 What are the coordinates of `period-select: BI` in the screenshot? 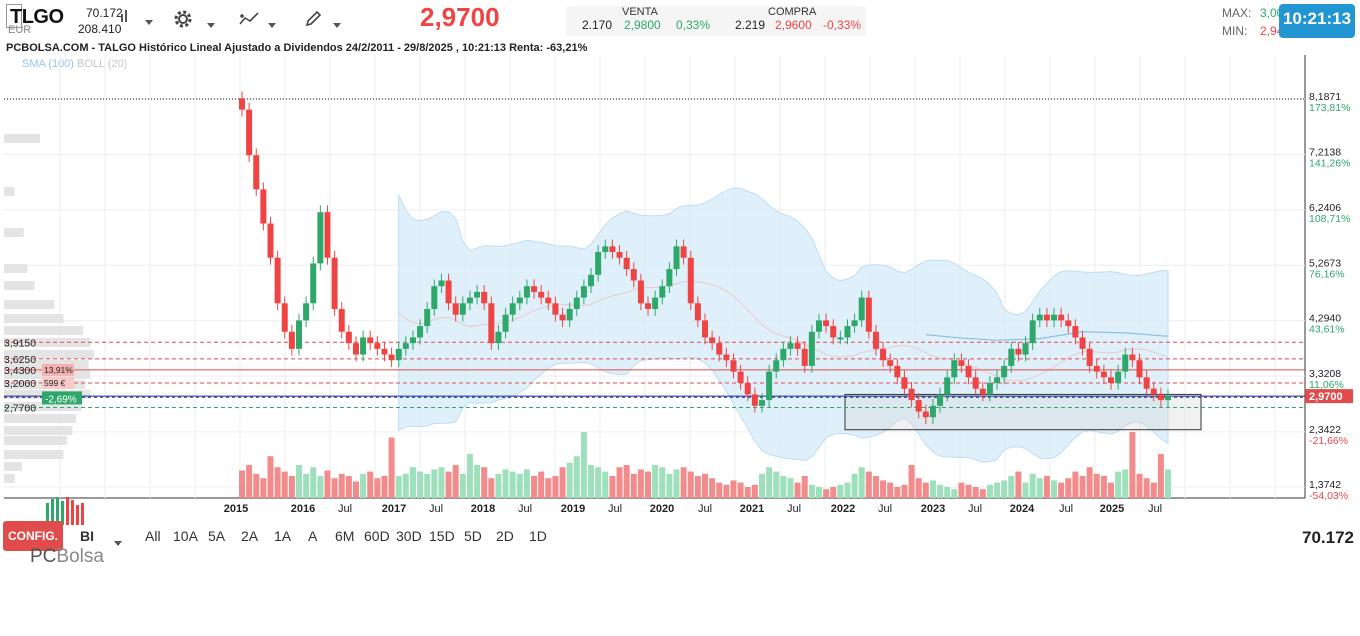 It's located at (87, 536).